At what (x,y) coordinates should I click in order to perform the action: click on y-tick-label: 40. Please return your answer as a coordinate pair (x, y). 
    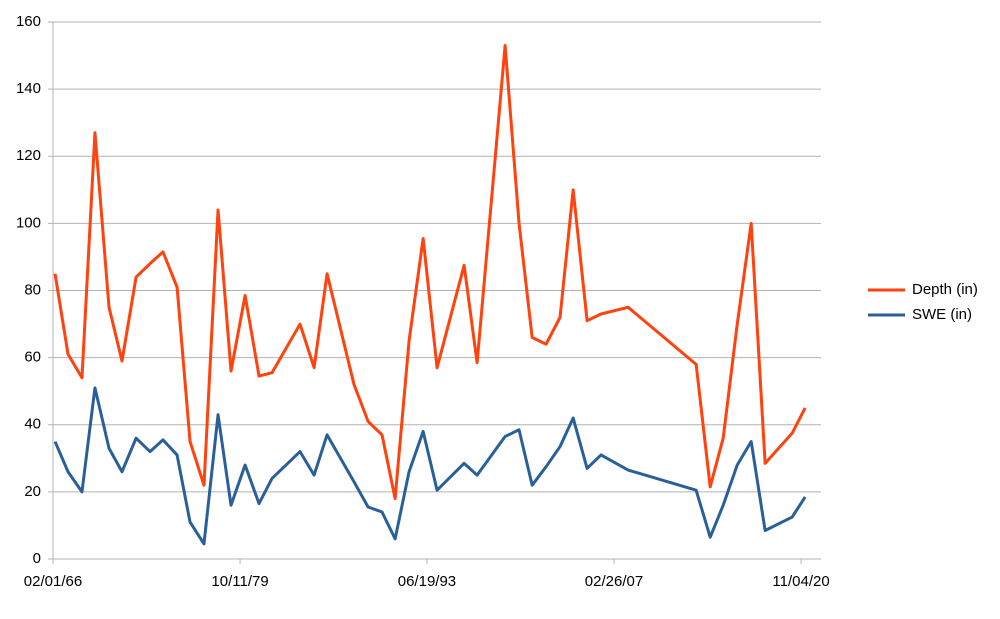
    Looking at the image, I should click on (32, 424).